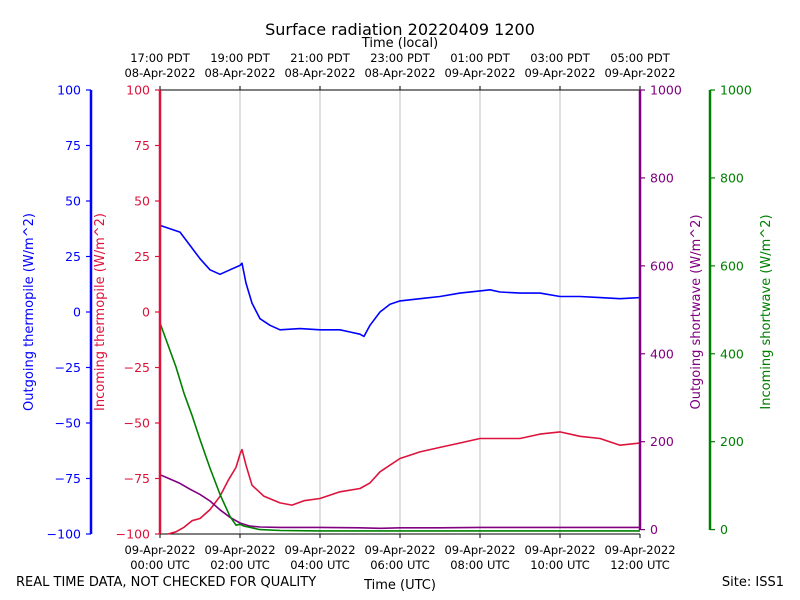 This screenshot has width=800, height=600. What do you see at coordinates (732, 177) in the screenshot?
I see `y-tick-label-incoming_shortwave: 800` at bounding box center [732, 177].